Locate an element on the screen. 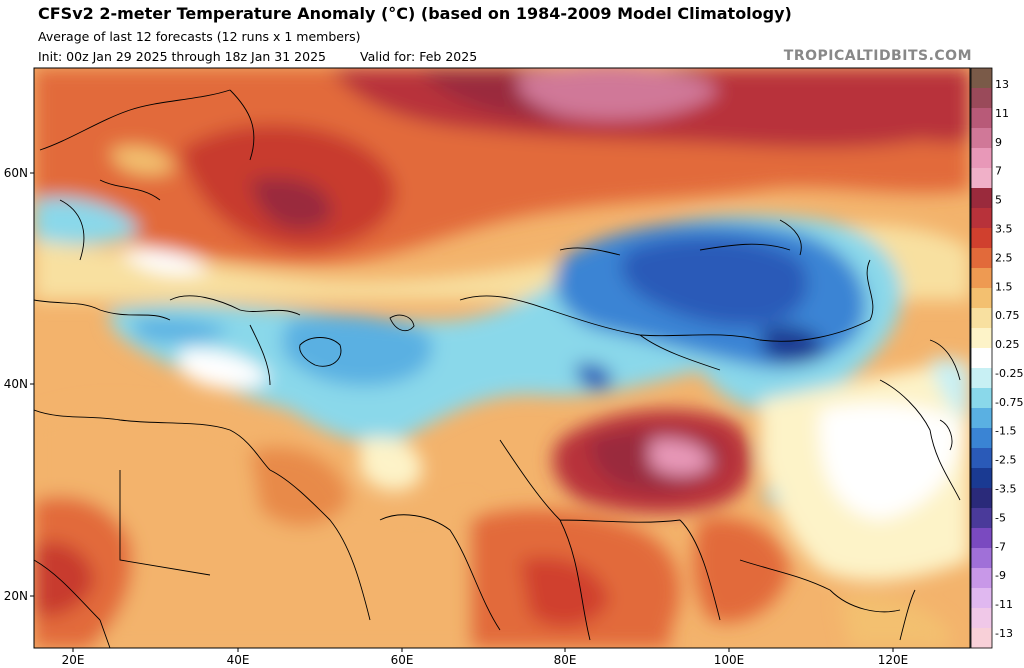  colorbar-label: 11 is located at coordinates (1002, 113).